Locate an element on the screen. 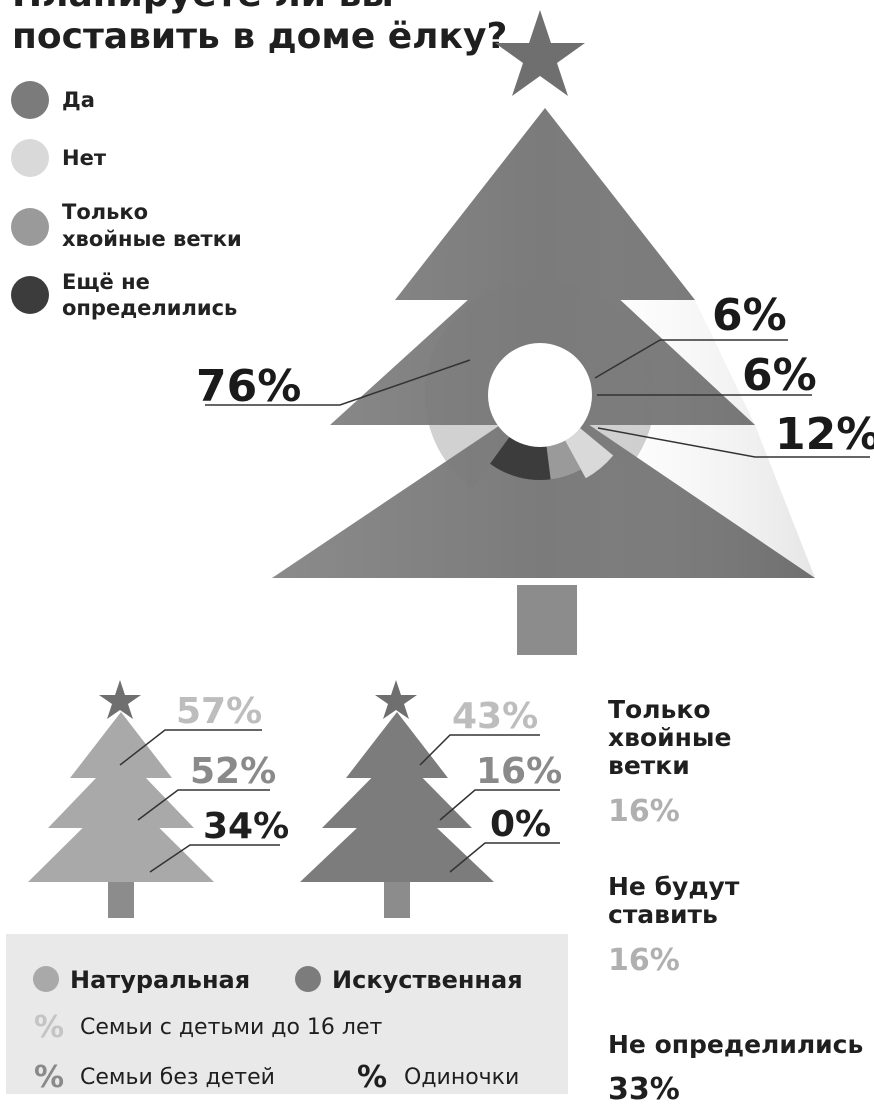 Image resolution: width=874 pixels, height=1106 pixels. side-stat-undecided-label: Не определились is located at coordinates (735, 1044).